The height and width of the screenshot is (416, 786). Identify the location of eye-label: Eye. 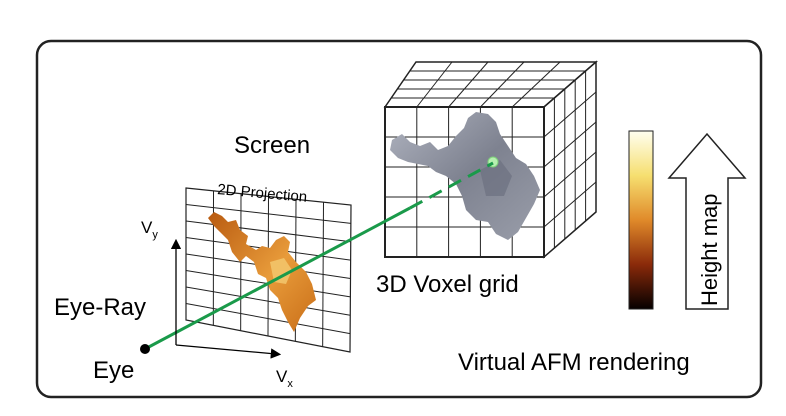
(113, 370).